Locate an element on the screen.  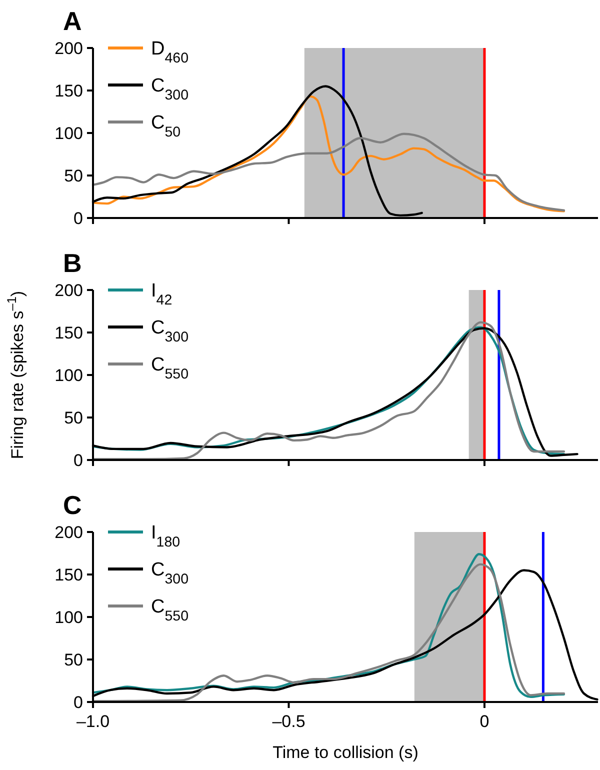
legend-label: I$_{180}$ is located at coordinates (165, 536).